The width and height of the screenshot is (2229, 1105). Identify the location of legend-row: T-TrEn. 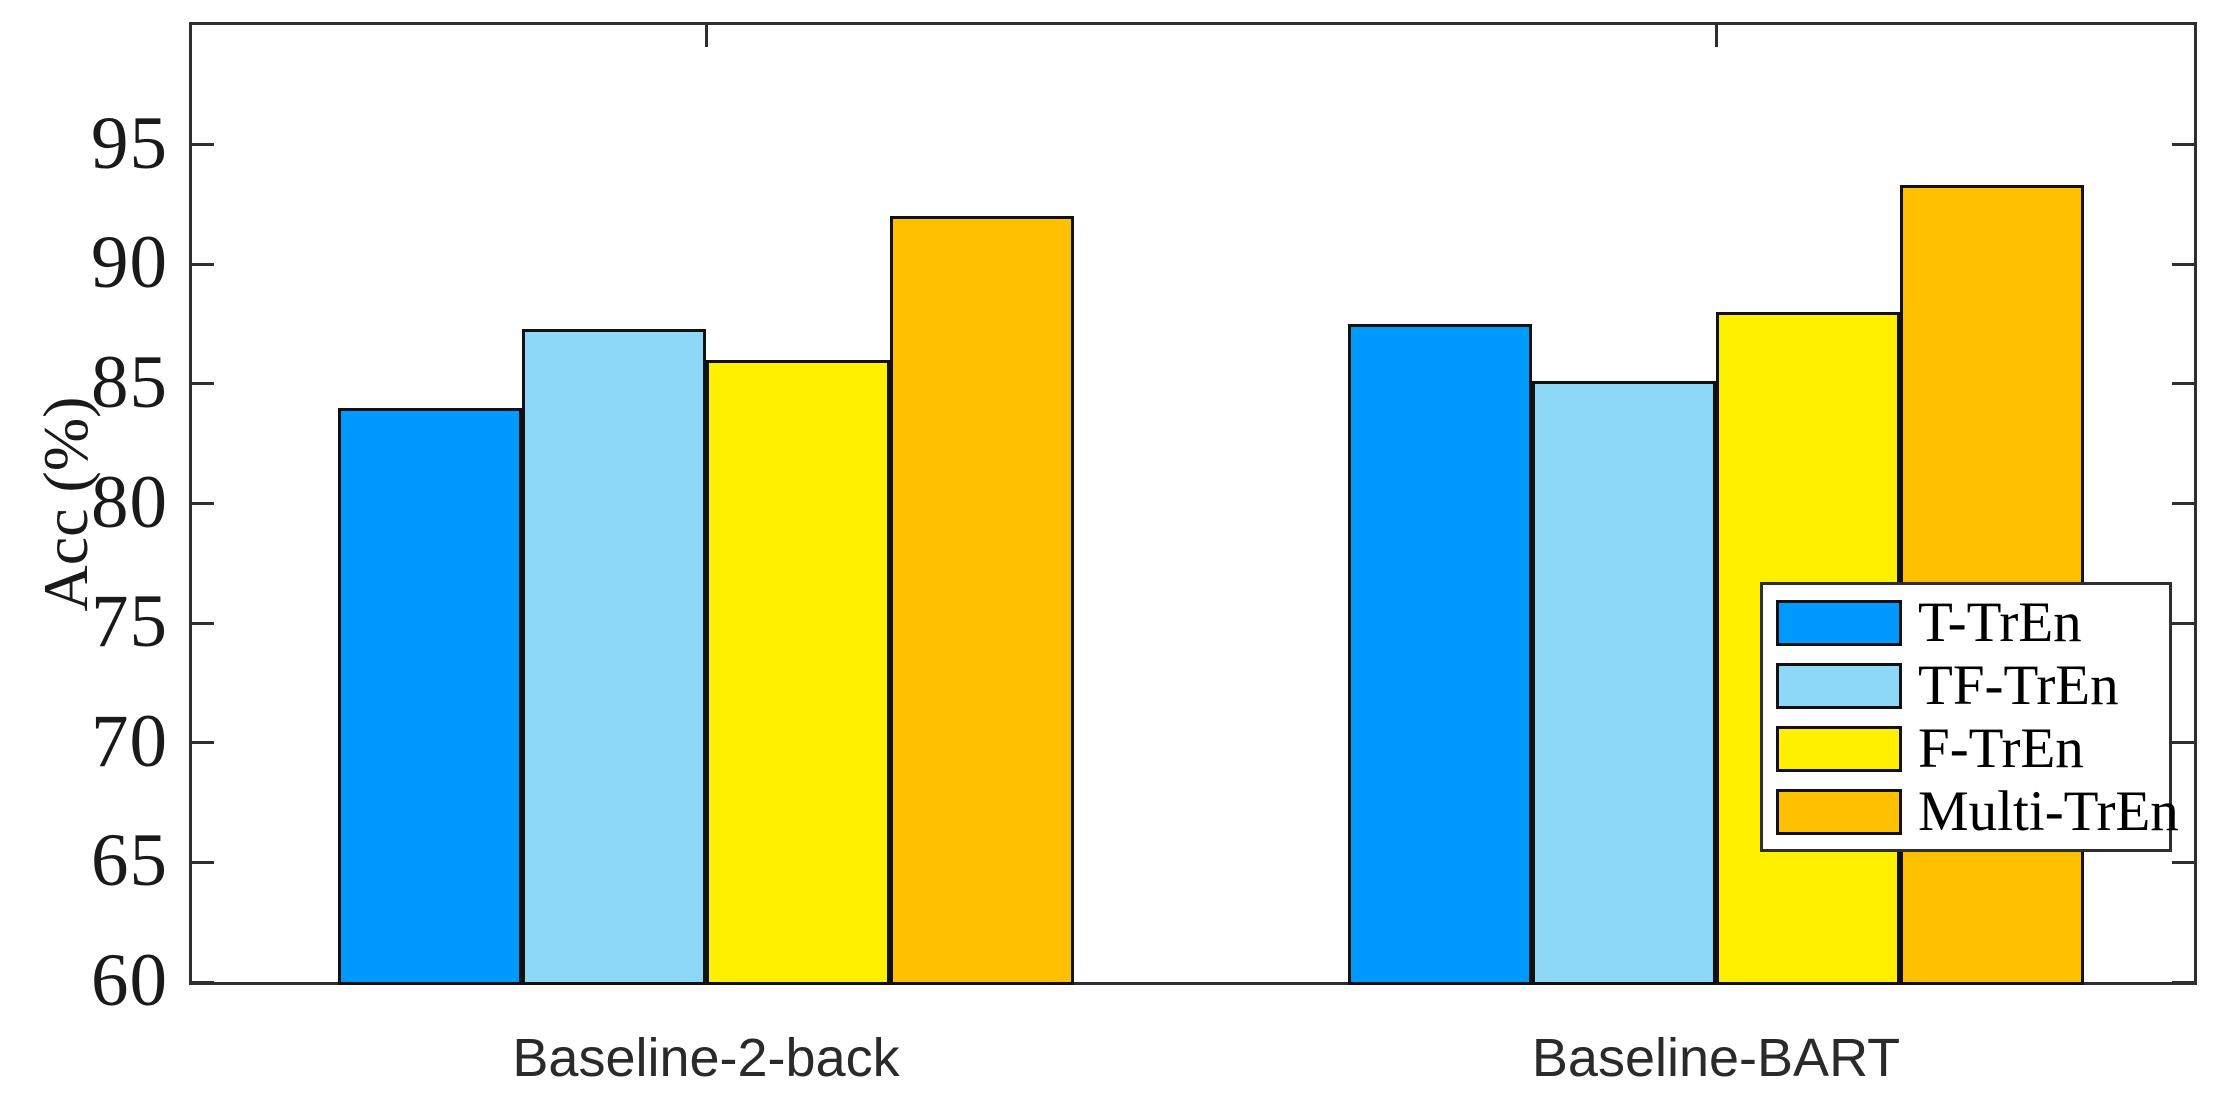
(1966, 623).